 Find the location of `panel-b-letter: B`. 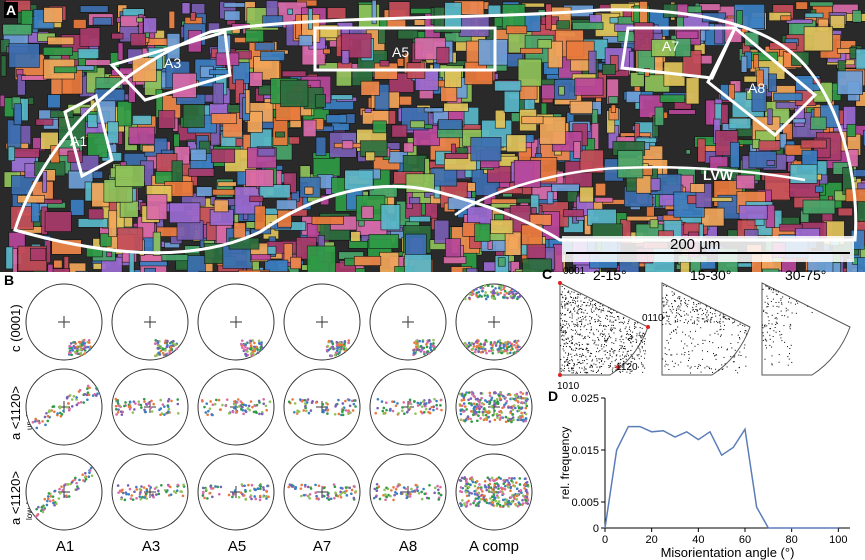

panel-b-letter: B is located at coordinates (9, 280).